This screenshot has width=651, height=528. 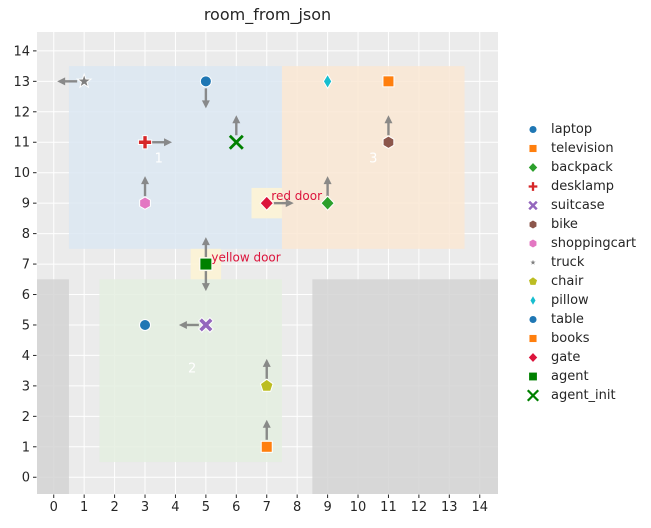 I want to click on legend-marker-agent_init-icon, so click(x=533, y=395).